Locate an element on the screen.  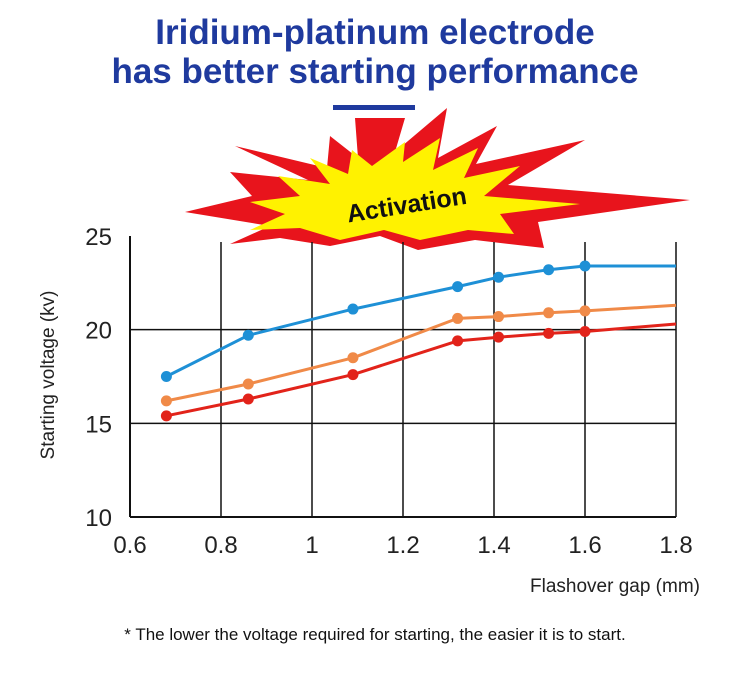
x-tick-label: 1.8 is located at coordinates (675, 545).